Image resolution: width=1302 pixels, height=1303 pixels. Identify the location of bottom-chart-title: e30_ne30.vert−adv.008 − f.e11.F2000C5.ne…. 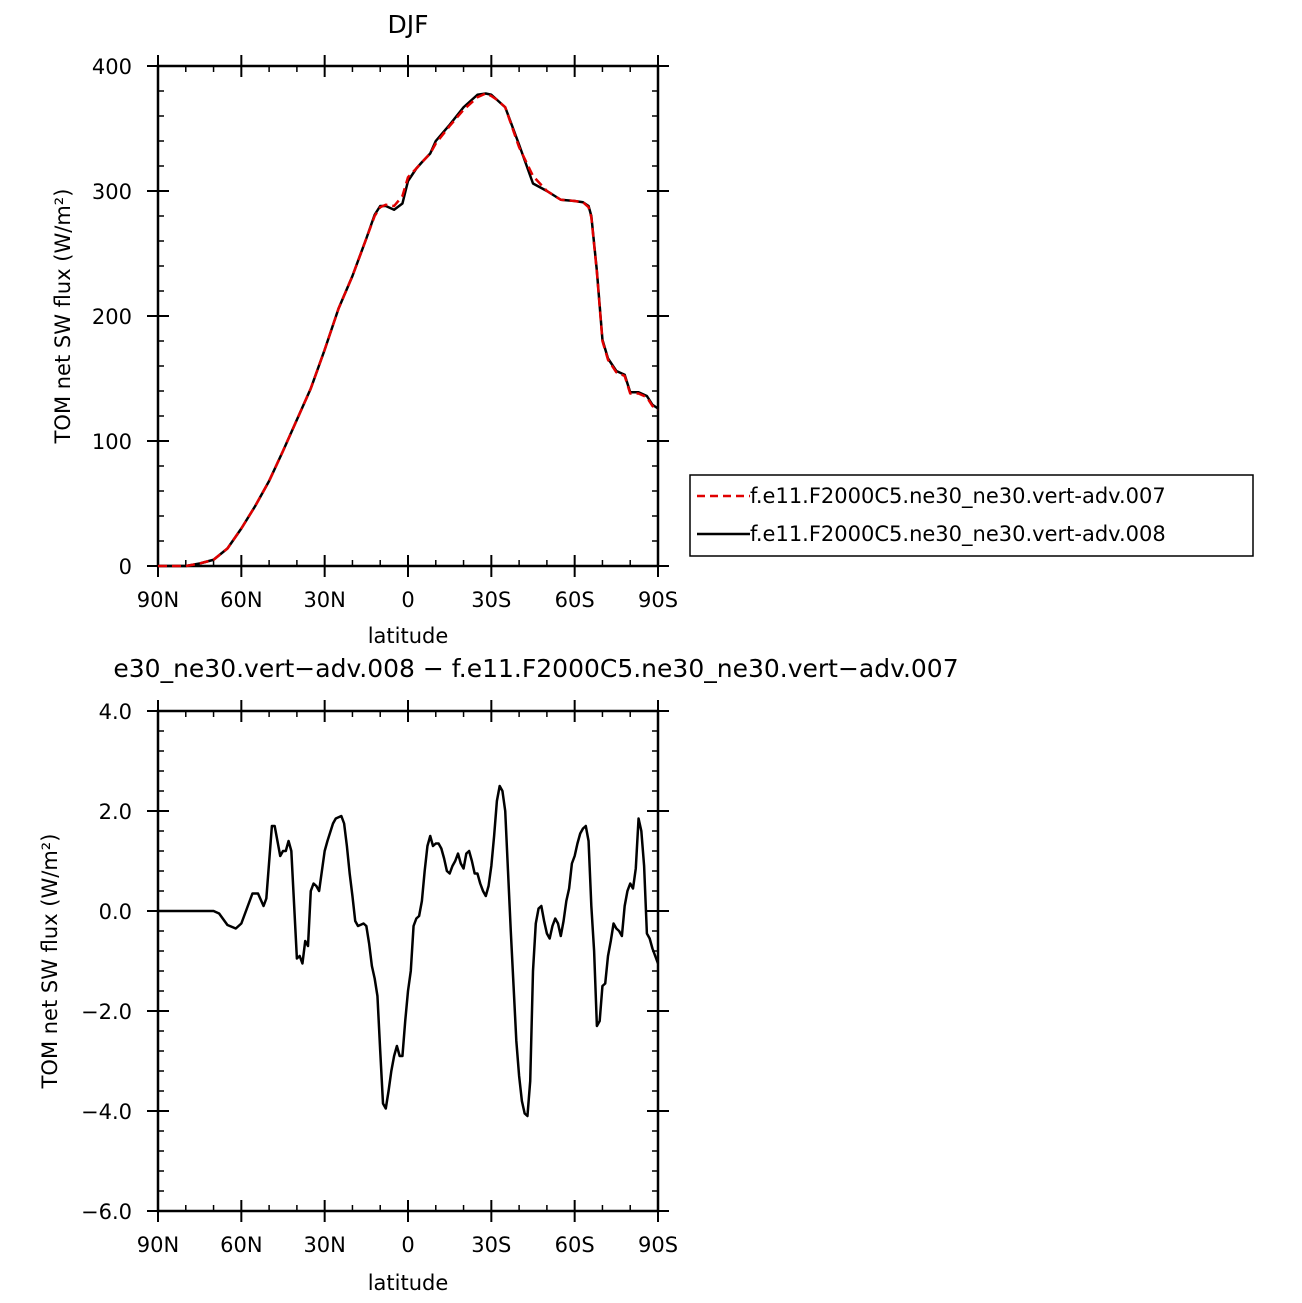
(535, 668).